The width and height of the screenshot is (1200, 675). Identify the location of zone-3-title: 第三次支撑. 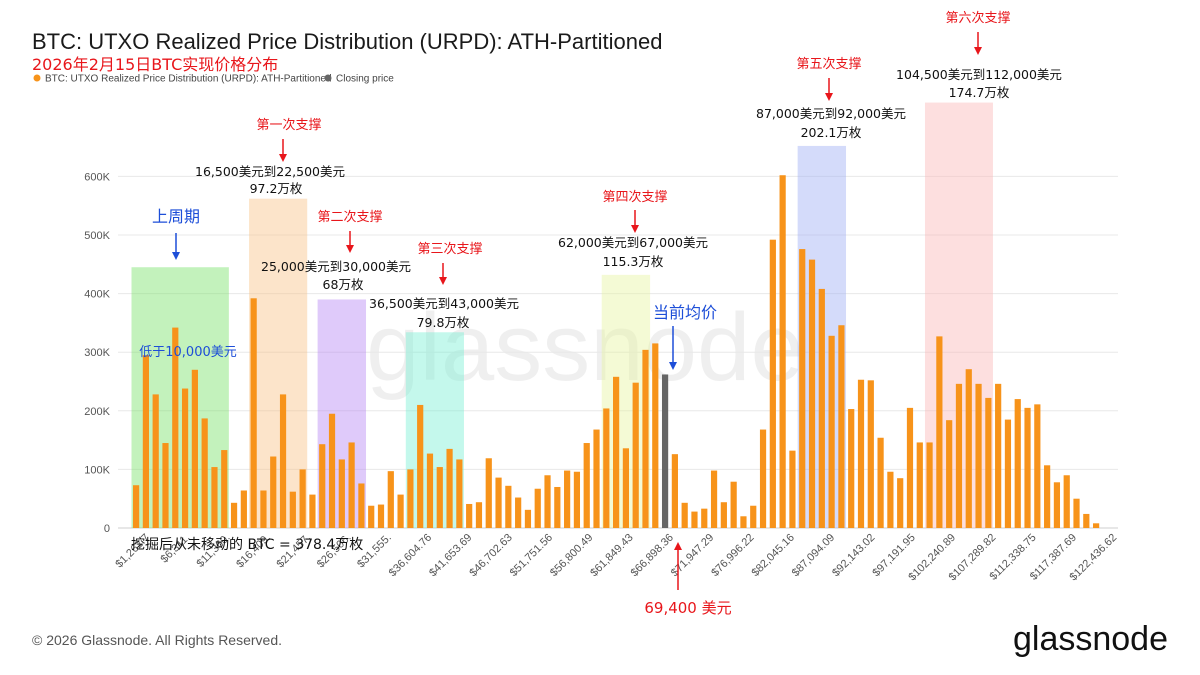
(449, 249).